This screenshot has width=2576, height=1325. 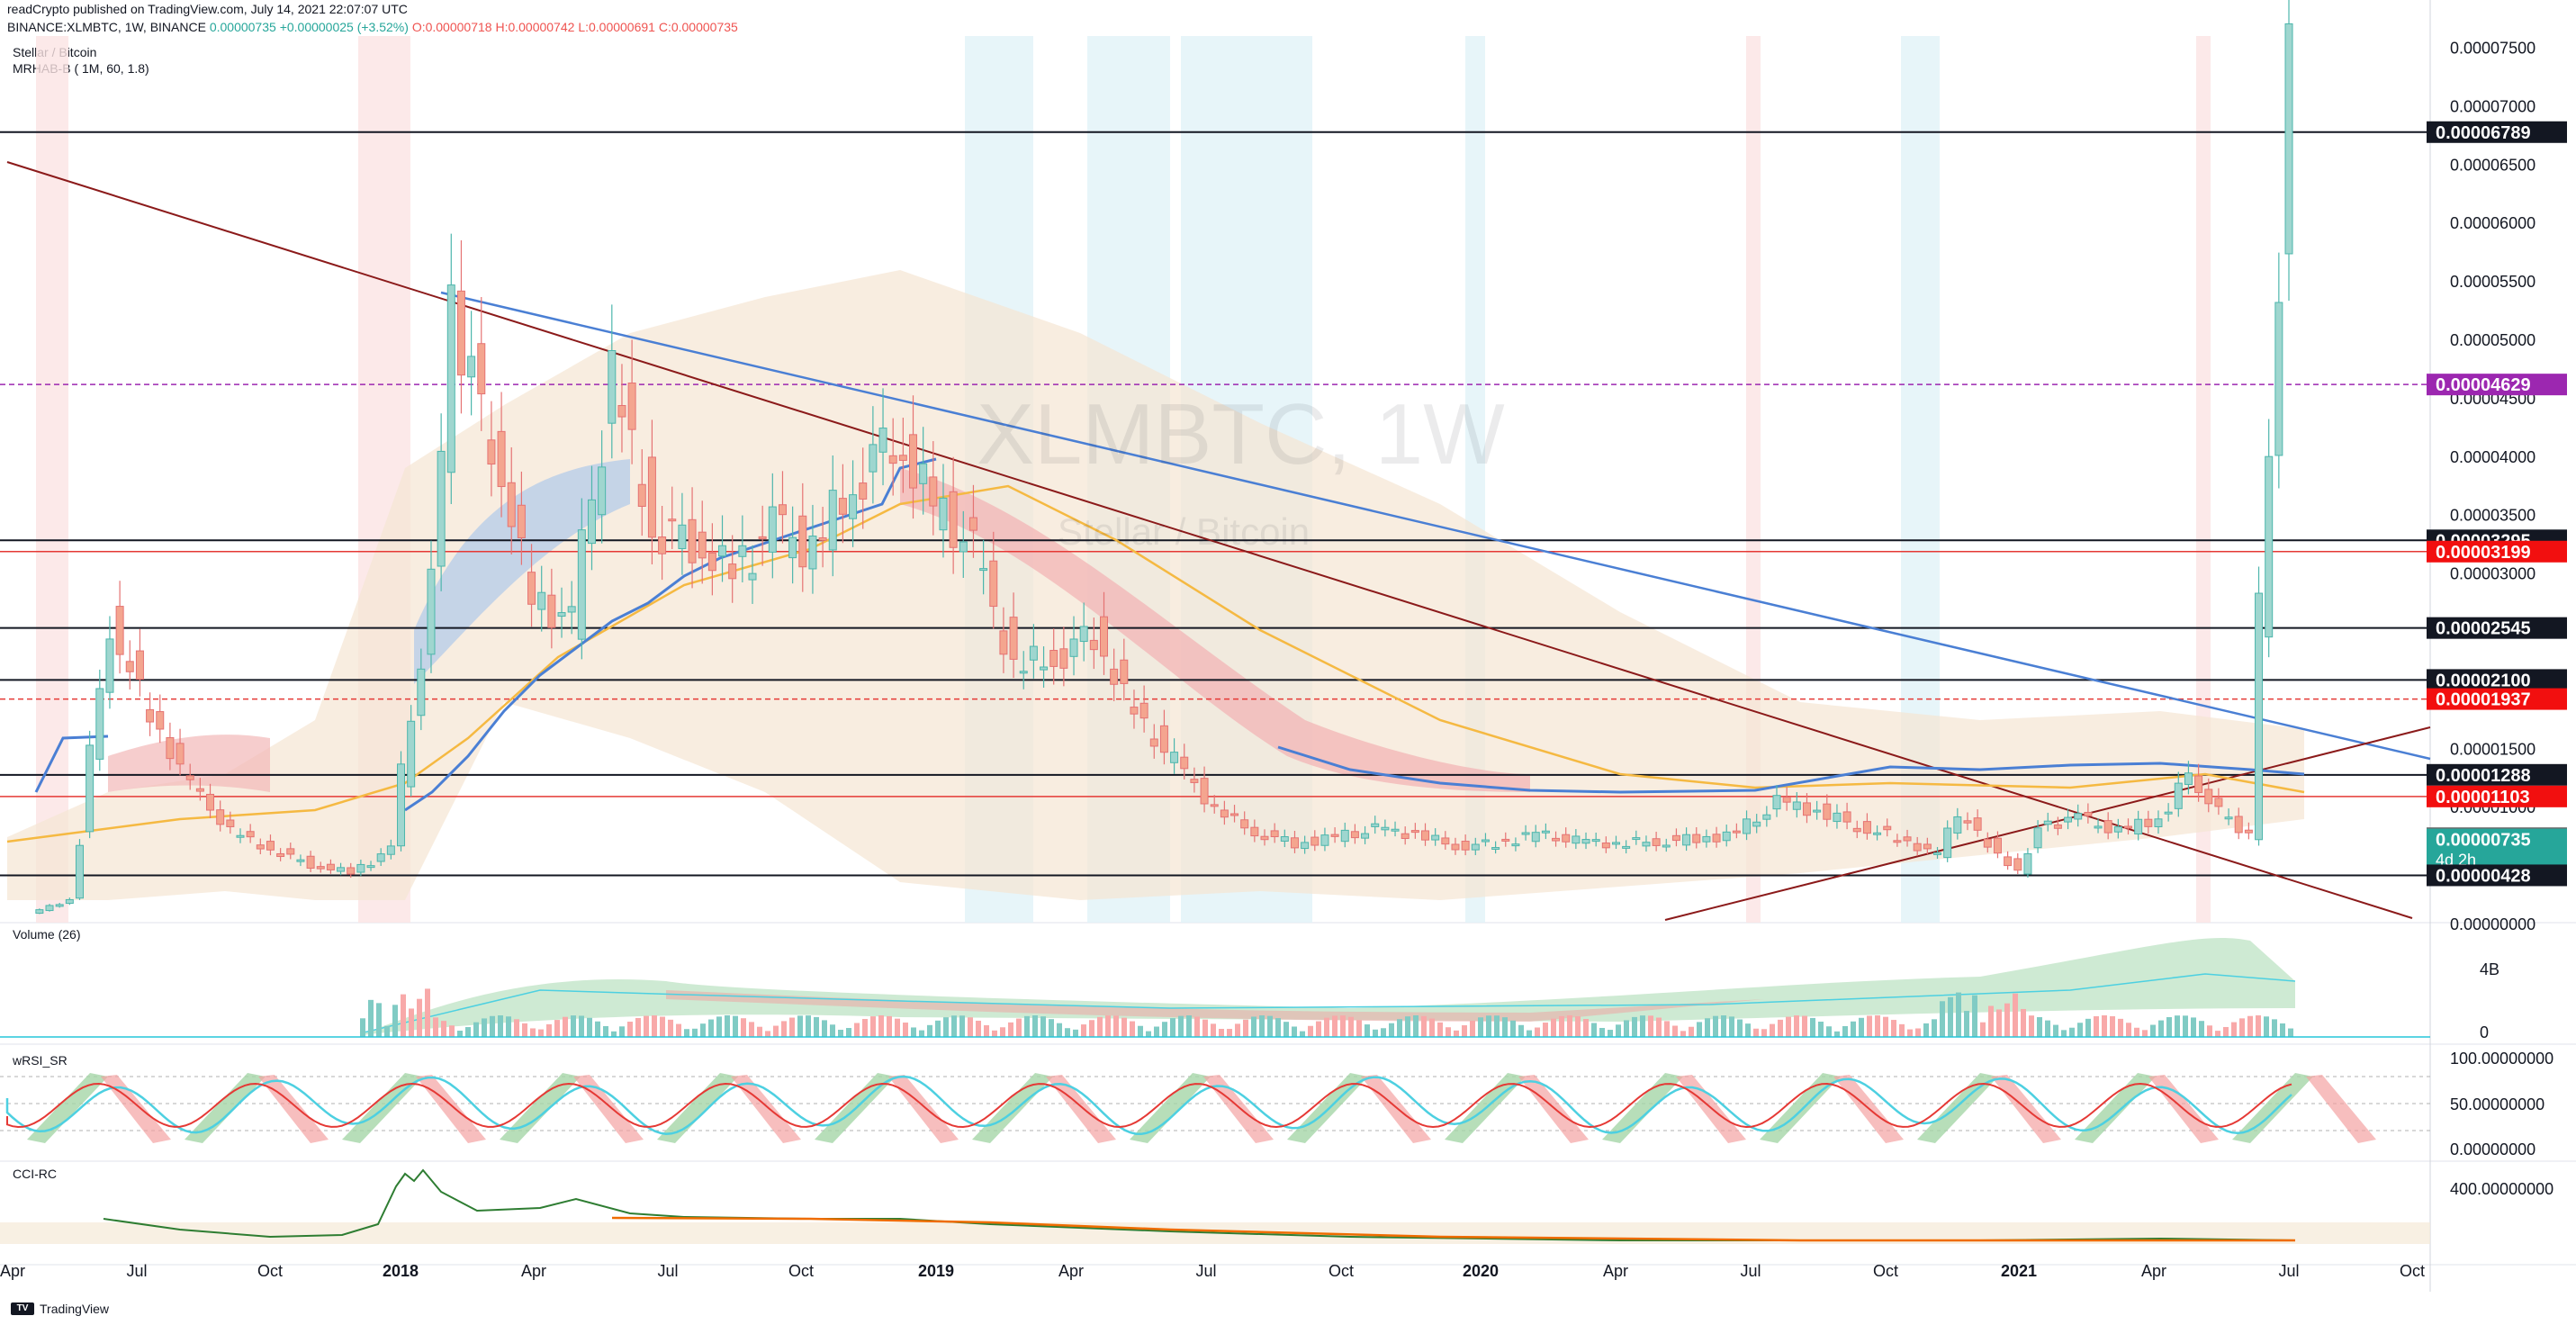 What do you see at coordinates (2203, 479) in the screenshot?
I see `highlight-band` at bounding box center [2203, 479].